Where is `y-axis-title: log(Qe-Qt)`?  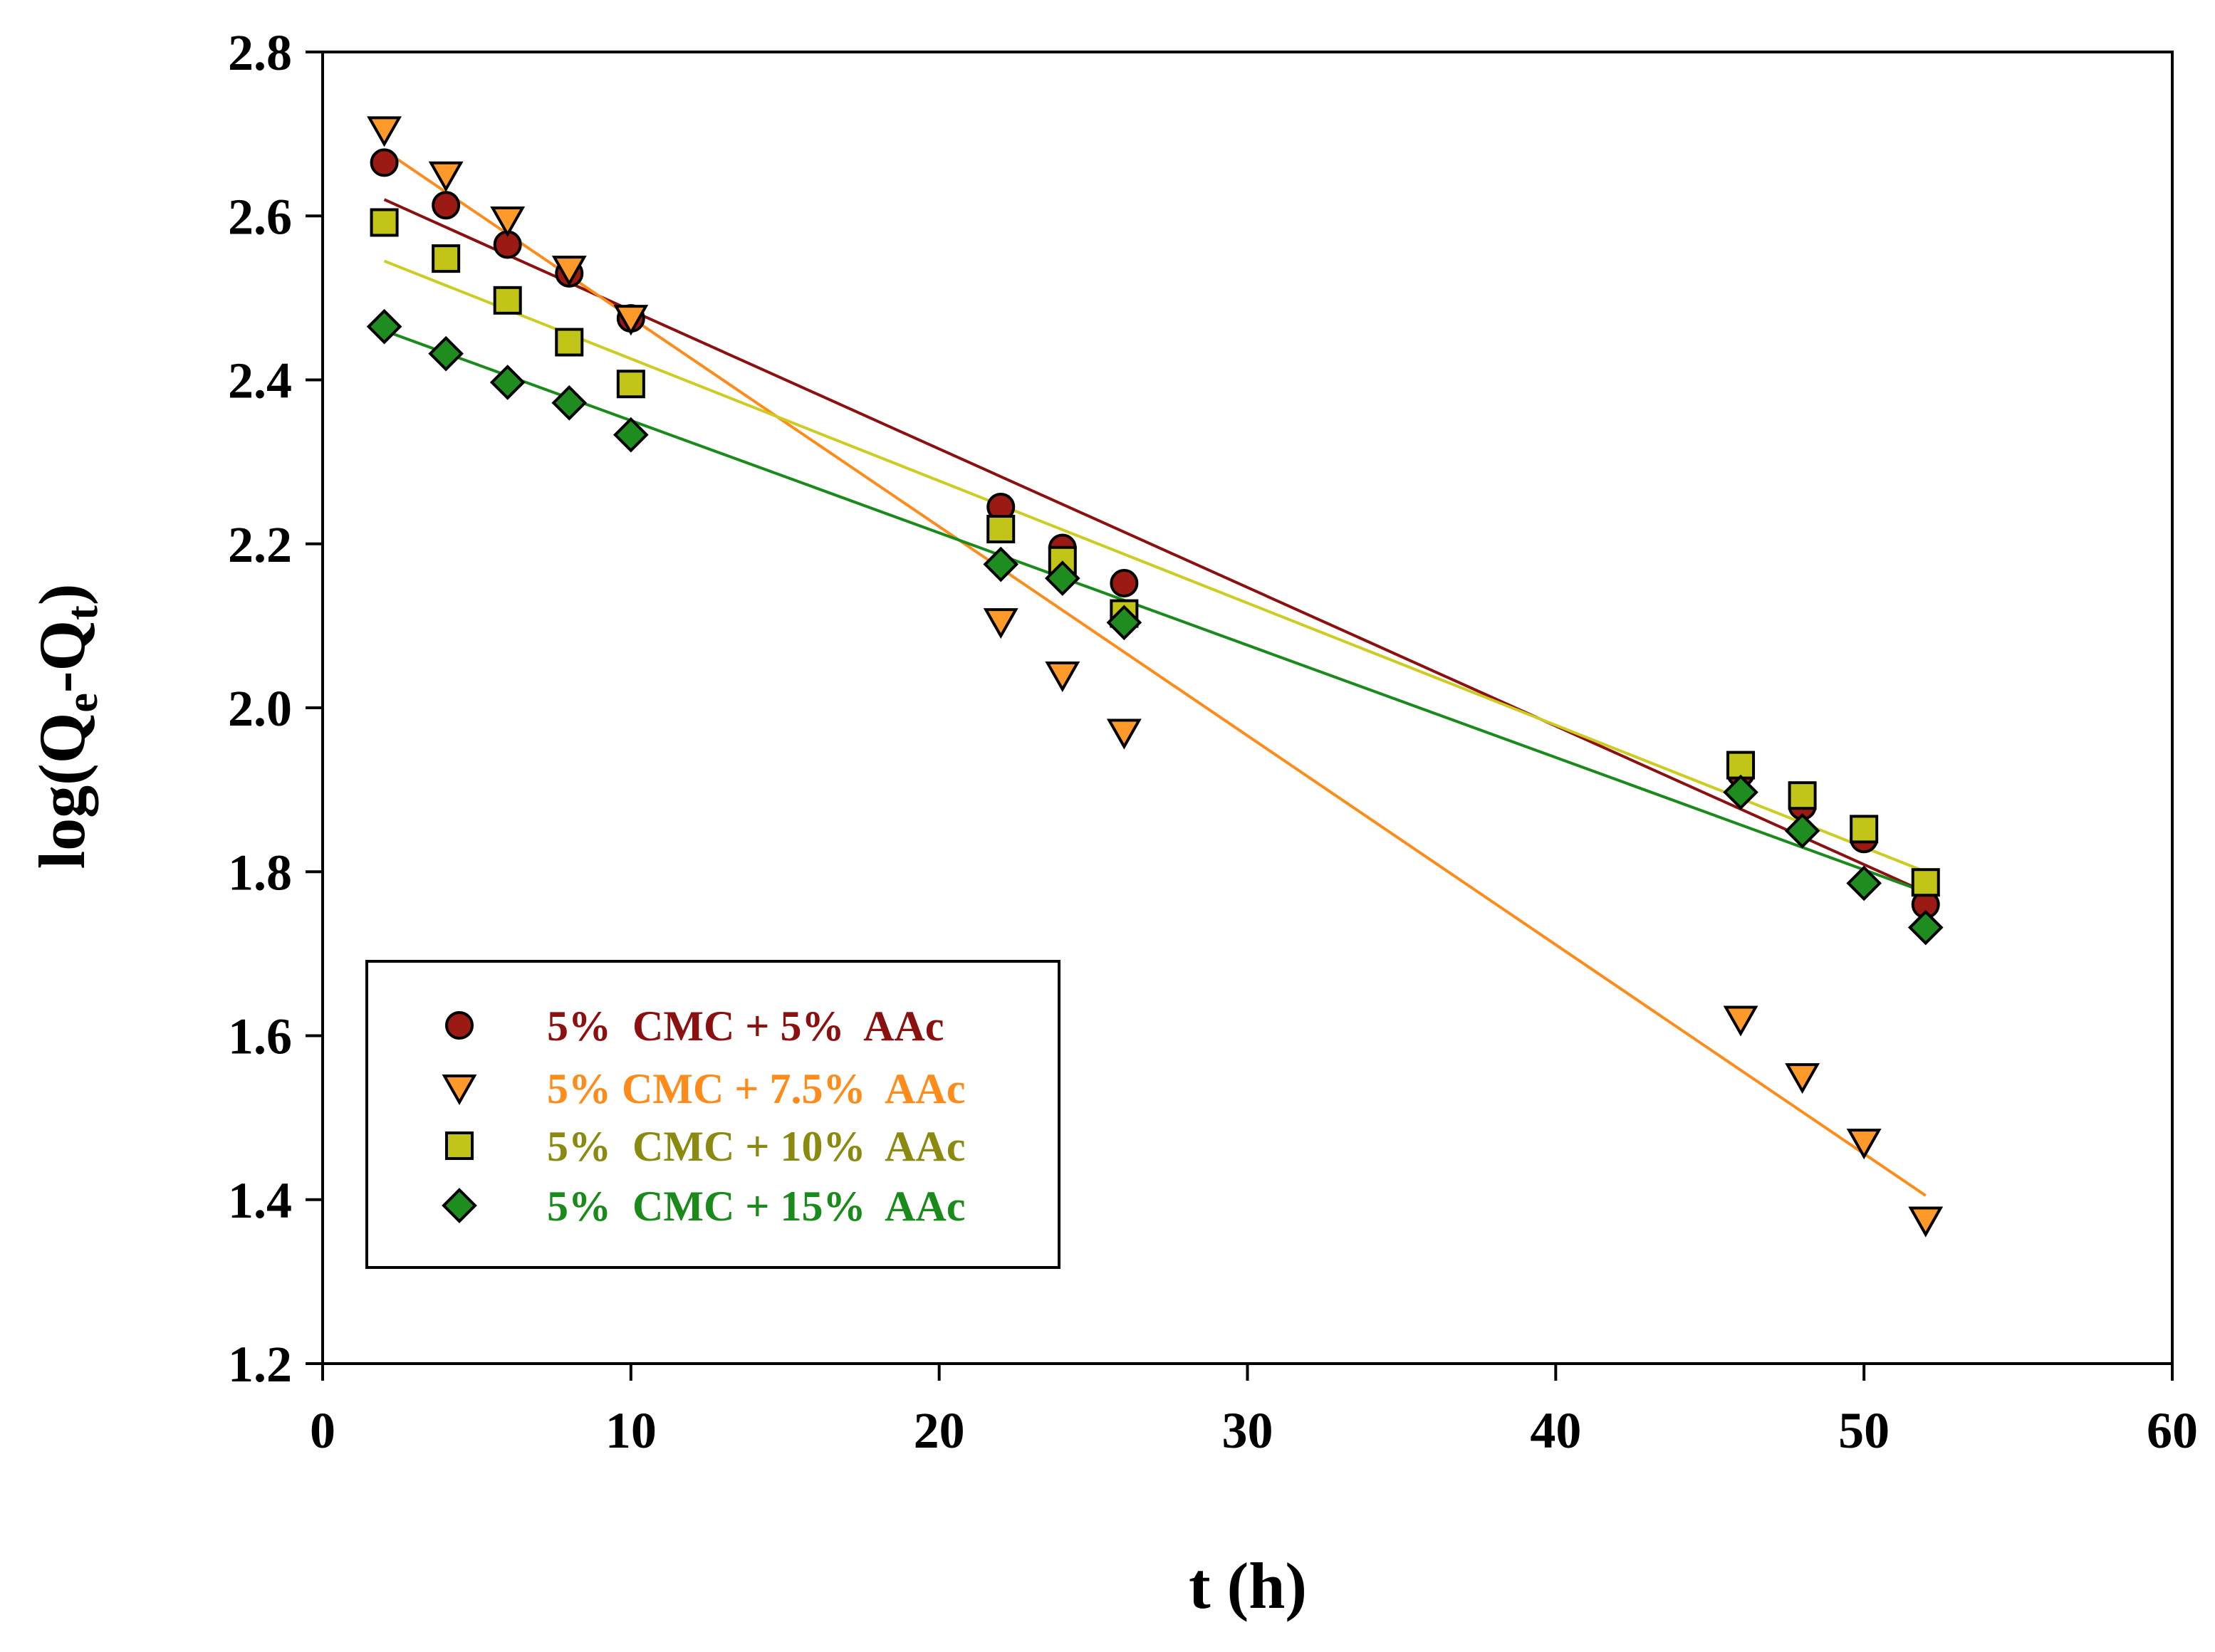
y-axis-title: log(Qe-Qt) is located at coordinates (66, 727).